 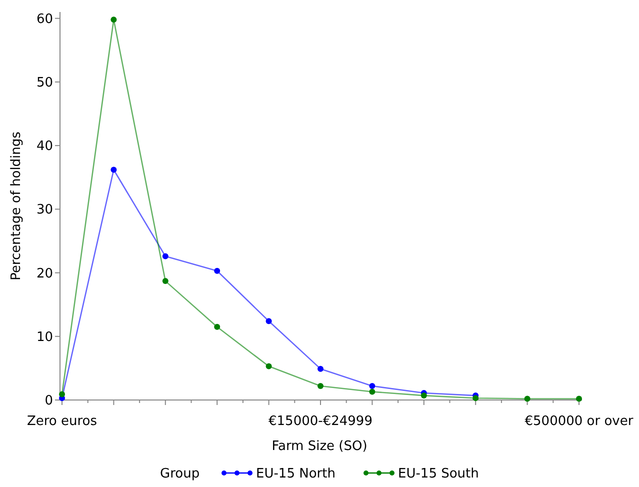 What do you see at coordinates (579, 421) in the screenshot?
I see `x-tick-label: €500000 or over` at bounding box center [579, 421].